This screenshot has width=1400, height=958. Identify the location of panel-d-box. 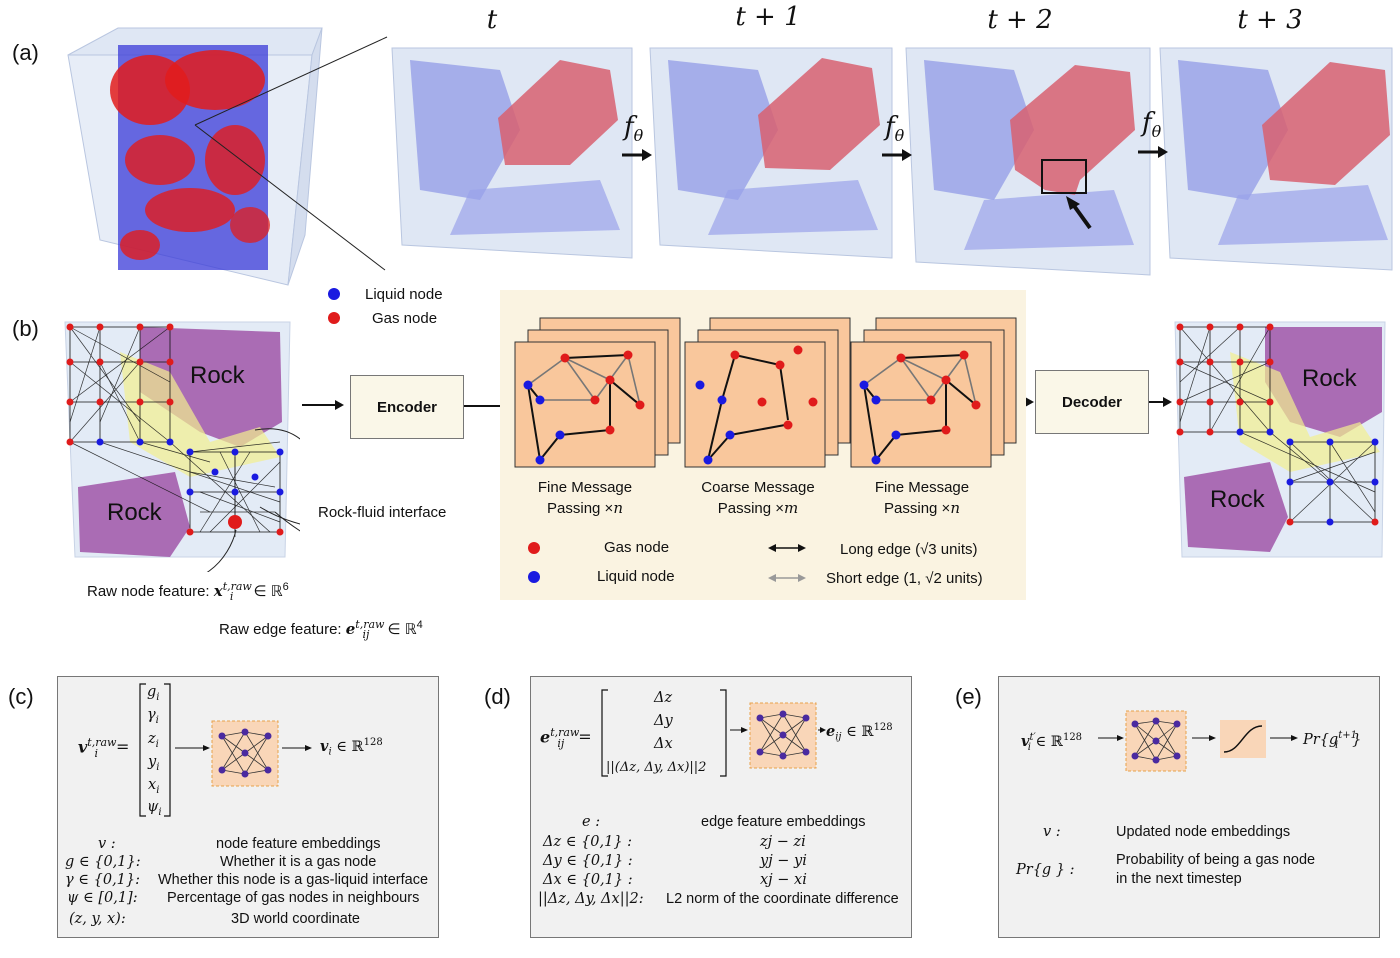
(721, 807).